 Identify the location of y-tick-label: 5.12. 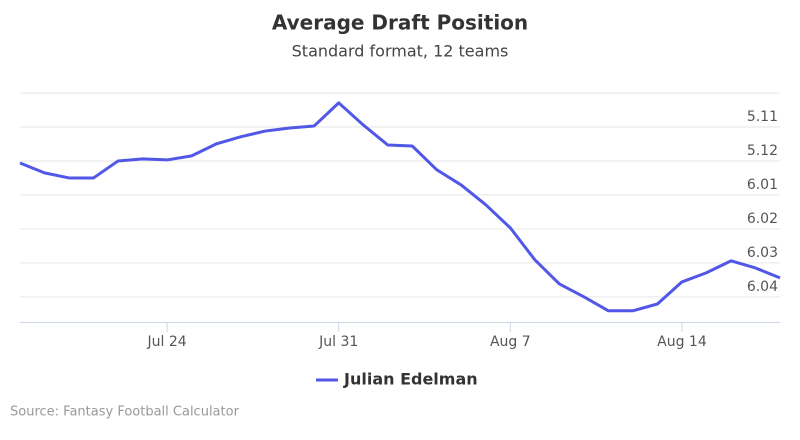
(762, 151).